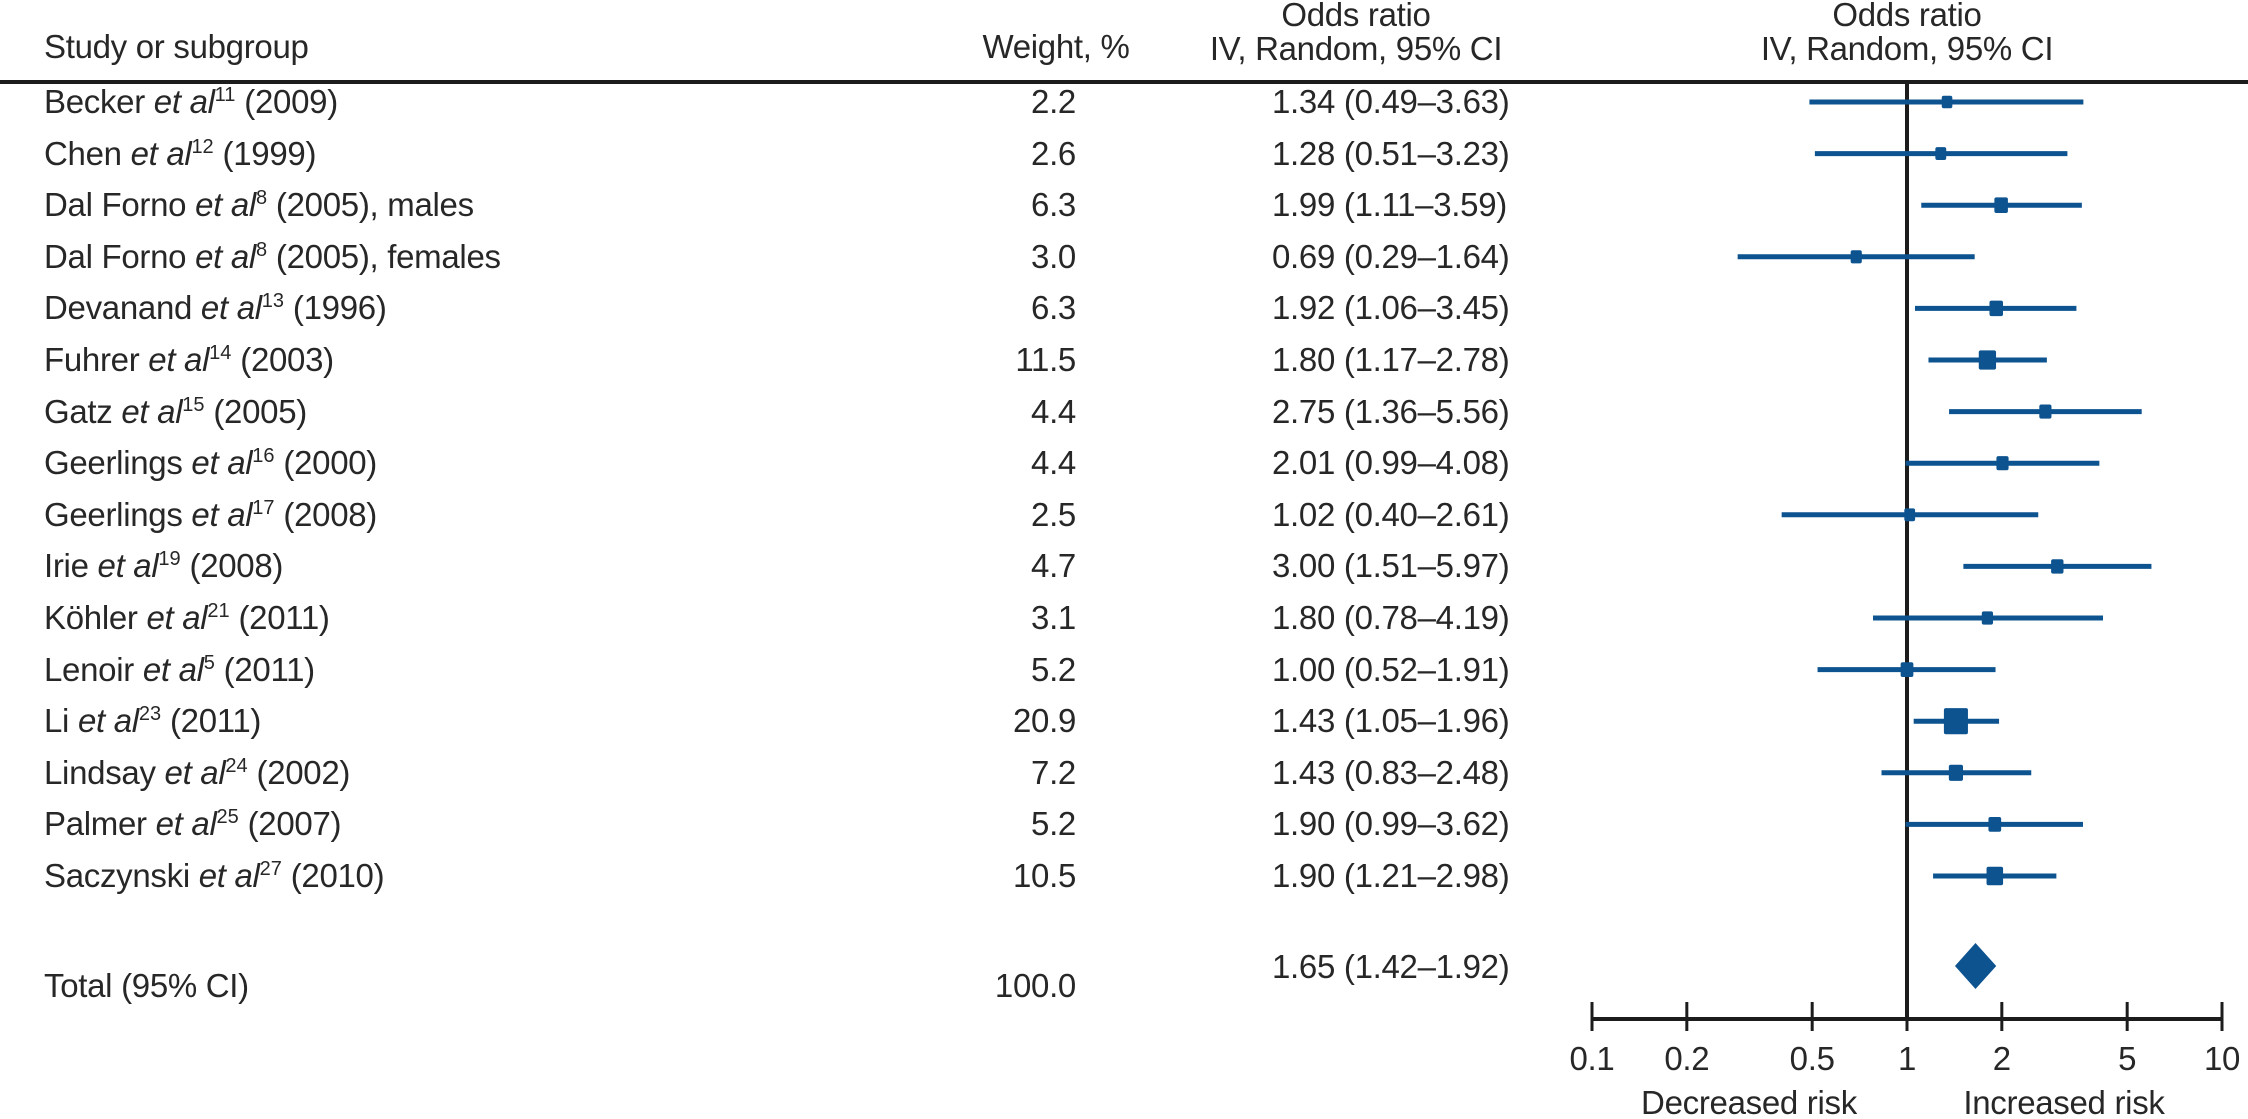 Image resolution: width=2248 pixels, height=1119 pixels. I want to click on study-label: Geerlings et al16 (2000), so click(210, 463).